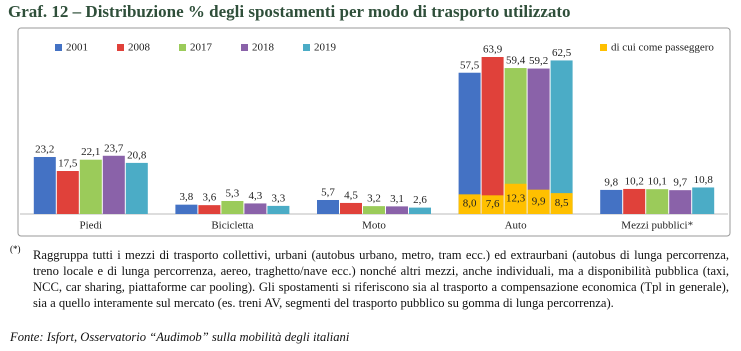 The height and width of the screenshot is (351, 741). What do you see at coordinates (201, 48) in the screenshot?
I see `legend-label: 2017` at bounding box center [201, 48].